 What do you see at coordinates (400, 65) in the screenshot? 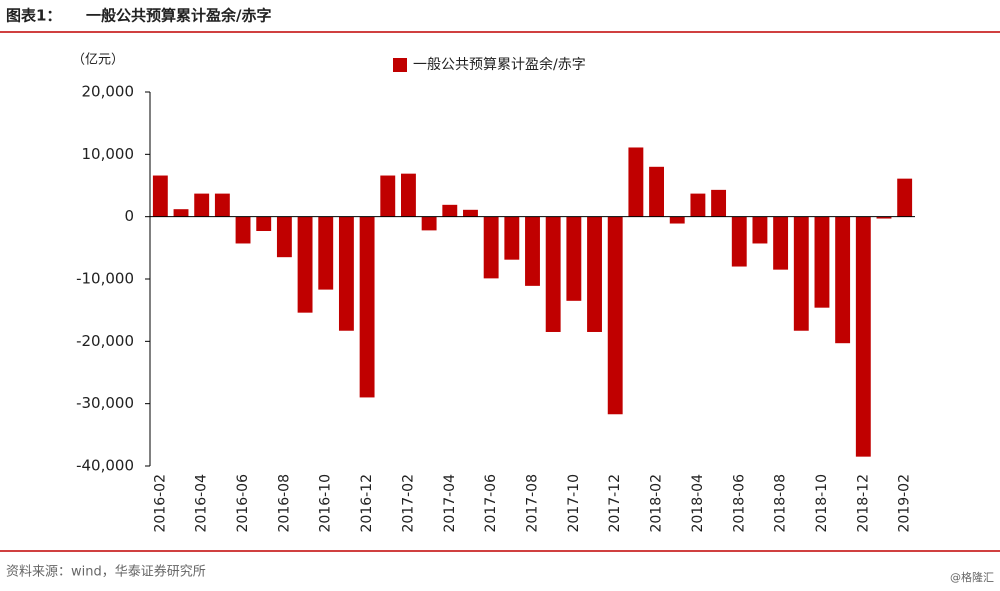
I see `legend-swatch` at bounding box center [400, 65].